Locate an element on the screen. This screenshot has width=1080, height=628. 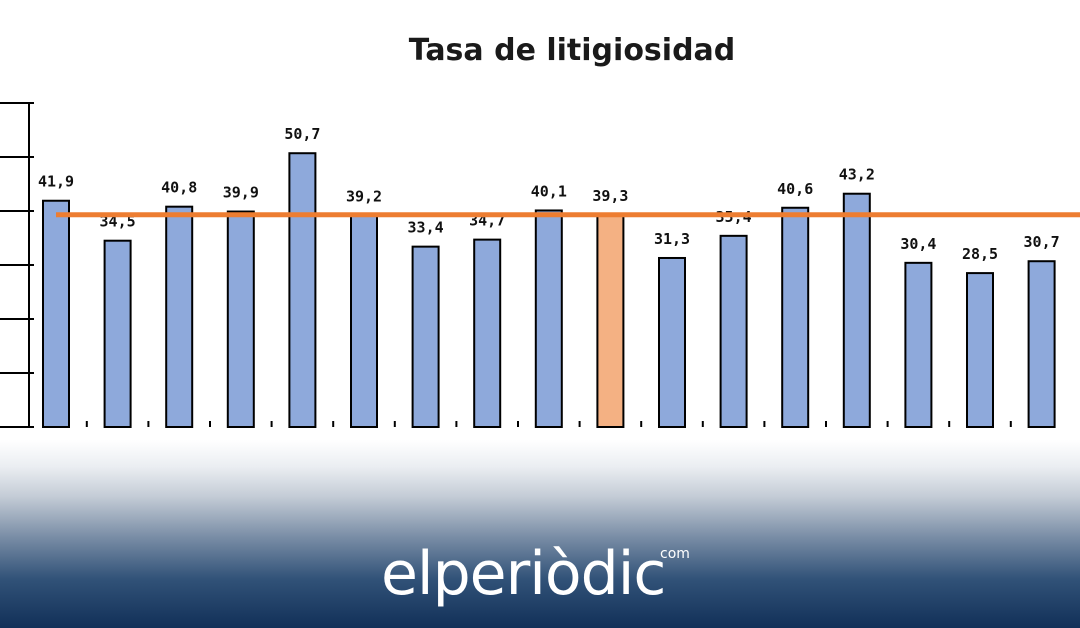
brand-logo-text: elperiòdic is located at coordinates (523, 574).